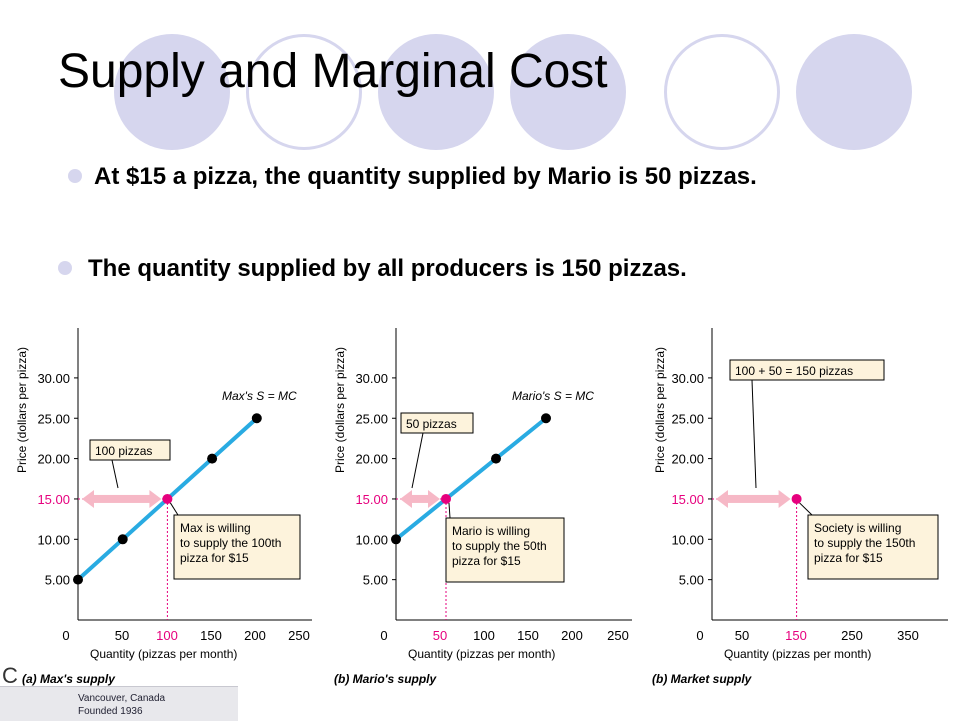  Describe the element at coordinates (553, 396) in the screenshot. I see `curve-label: Mario's S = MC` at that location.